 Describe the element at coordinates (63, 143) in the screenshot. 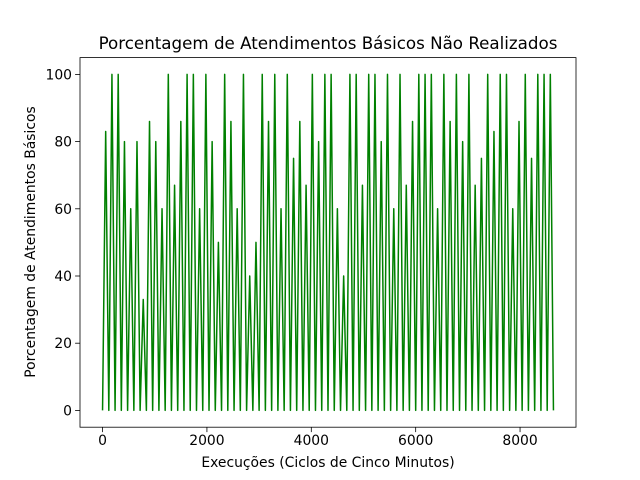

I see `y-tick-label: 80` at that location.